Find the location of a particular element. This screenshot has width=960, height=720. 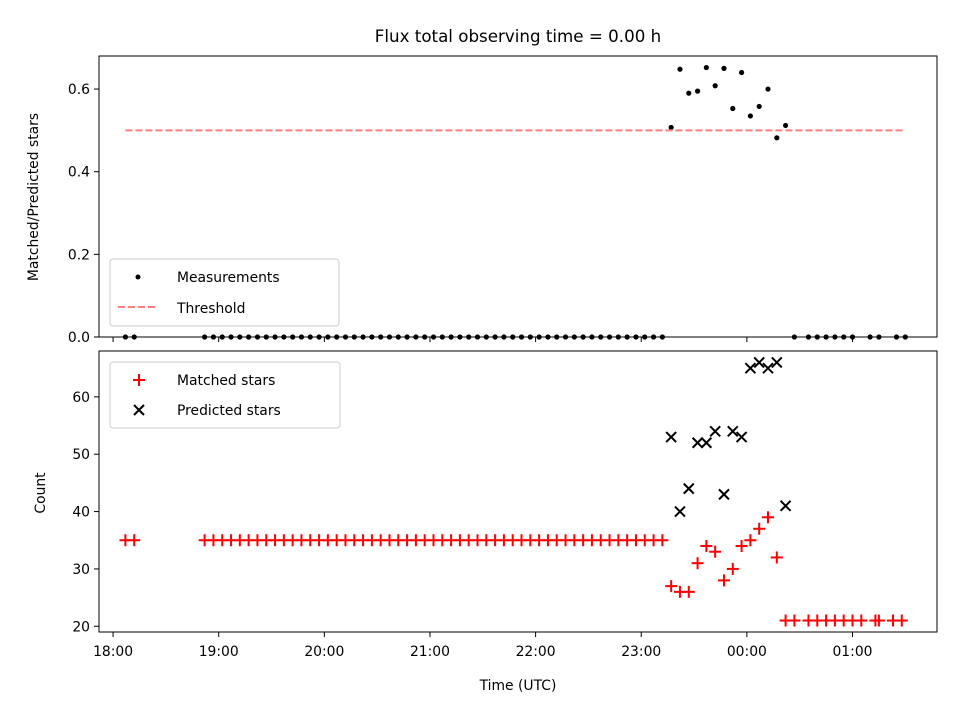

bottom-x-ticks: 18:00 19:00 20:00 21:00 22:00 23:00 00:00 01:00 is located at coordinates (483, 646).